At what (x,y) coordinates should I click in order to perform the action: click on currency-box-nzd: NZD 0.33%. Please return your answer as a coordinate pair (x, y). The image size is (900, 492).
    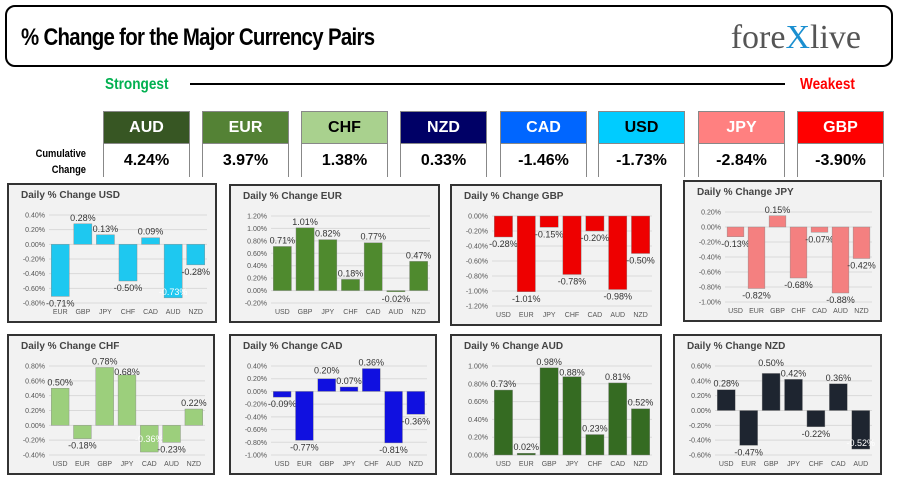
    Looking at the image, I should click on (443, 144).